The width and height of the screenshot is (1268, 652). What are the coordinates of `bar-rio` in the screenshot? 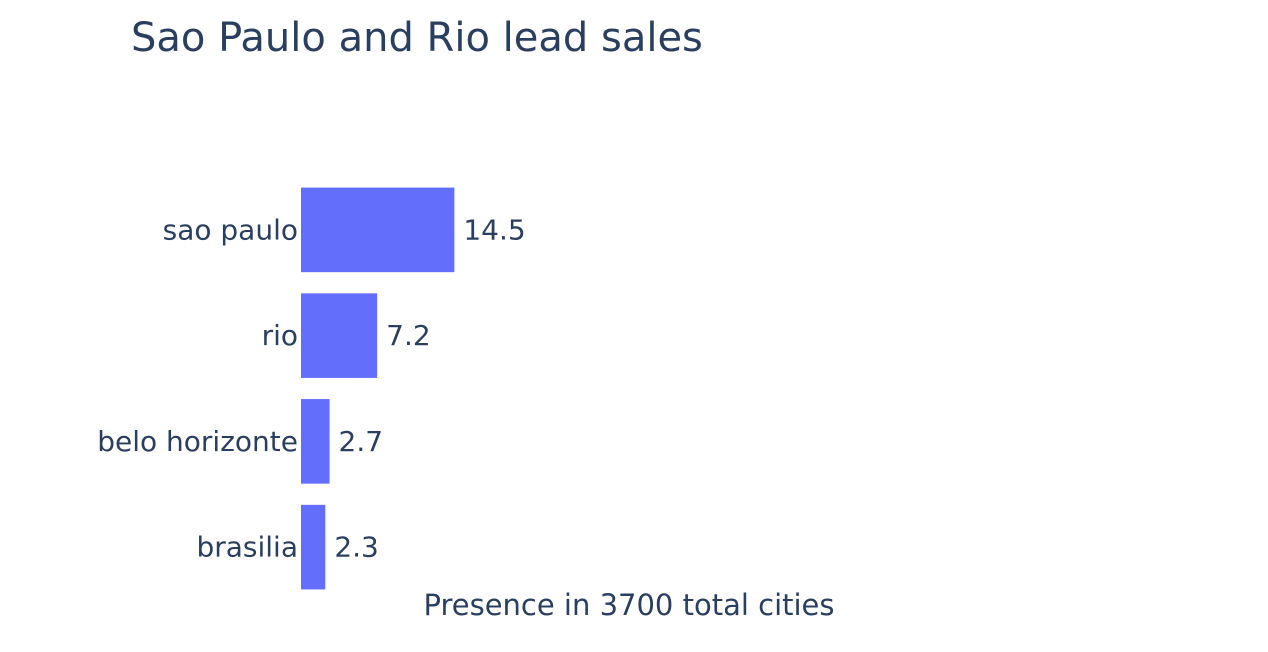 It's located at (339, 335).